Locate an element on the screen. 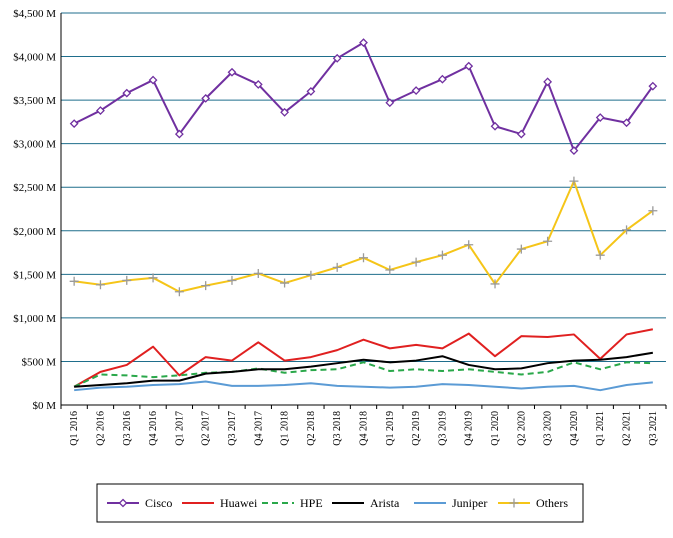 Image resolution: width=673 pixels, height=538 pixels. x-tick-label: Q4 2020 is located at coordinates (574, 428).